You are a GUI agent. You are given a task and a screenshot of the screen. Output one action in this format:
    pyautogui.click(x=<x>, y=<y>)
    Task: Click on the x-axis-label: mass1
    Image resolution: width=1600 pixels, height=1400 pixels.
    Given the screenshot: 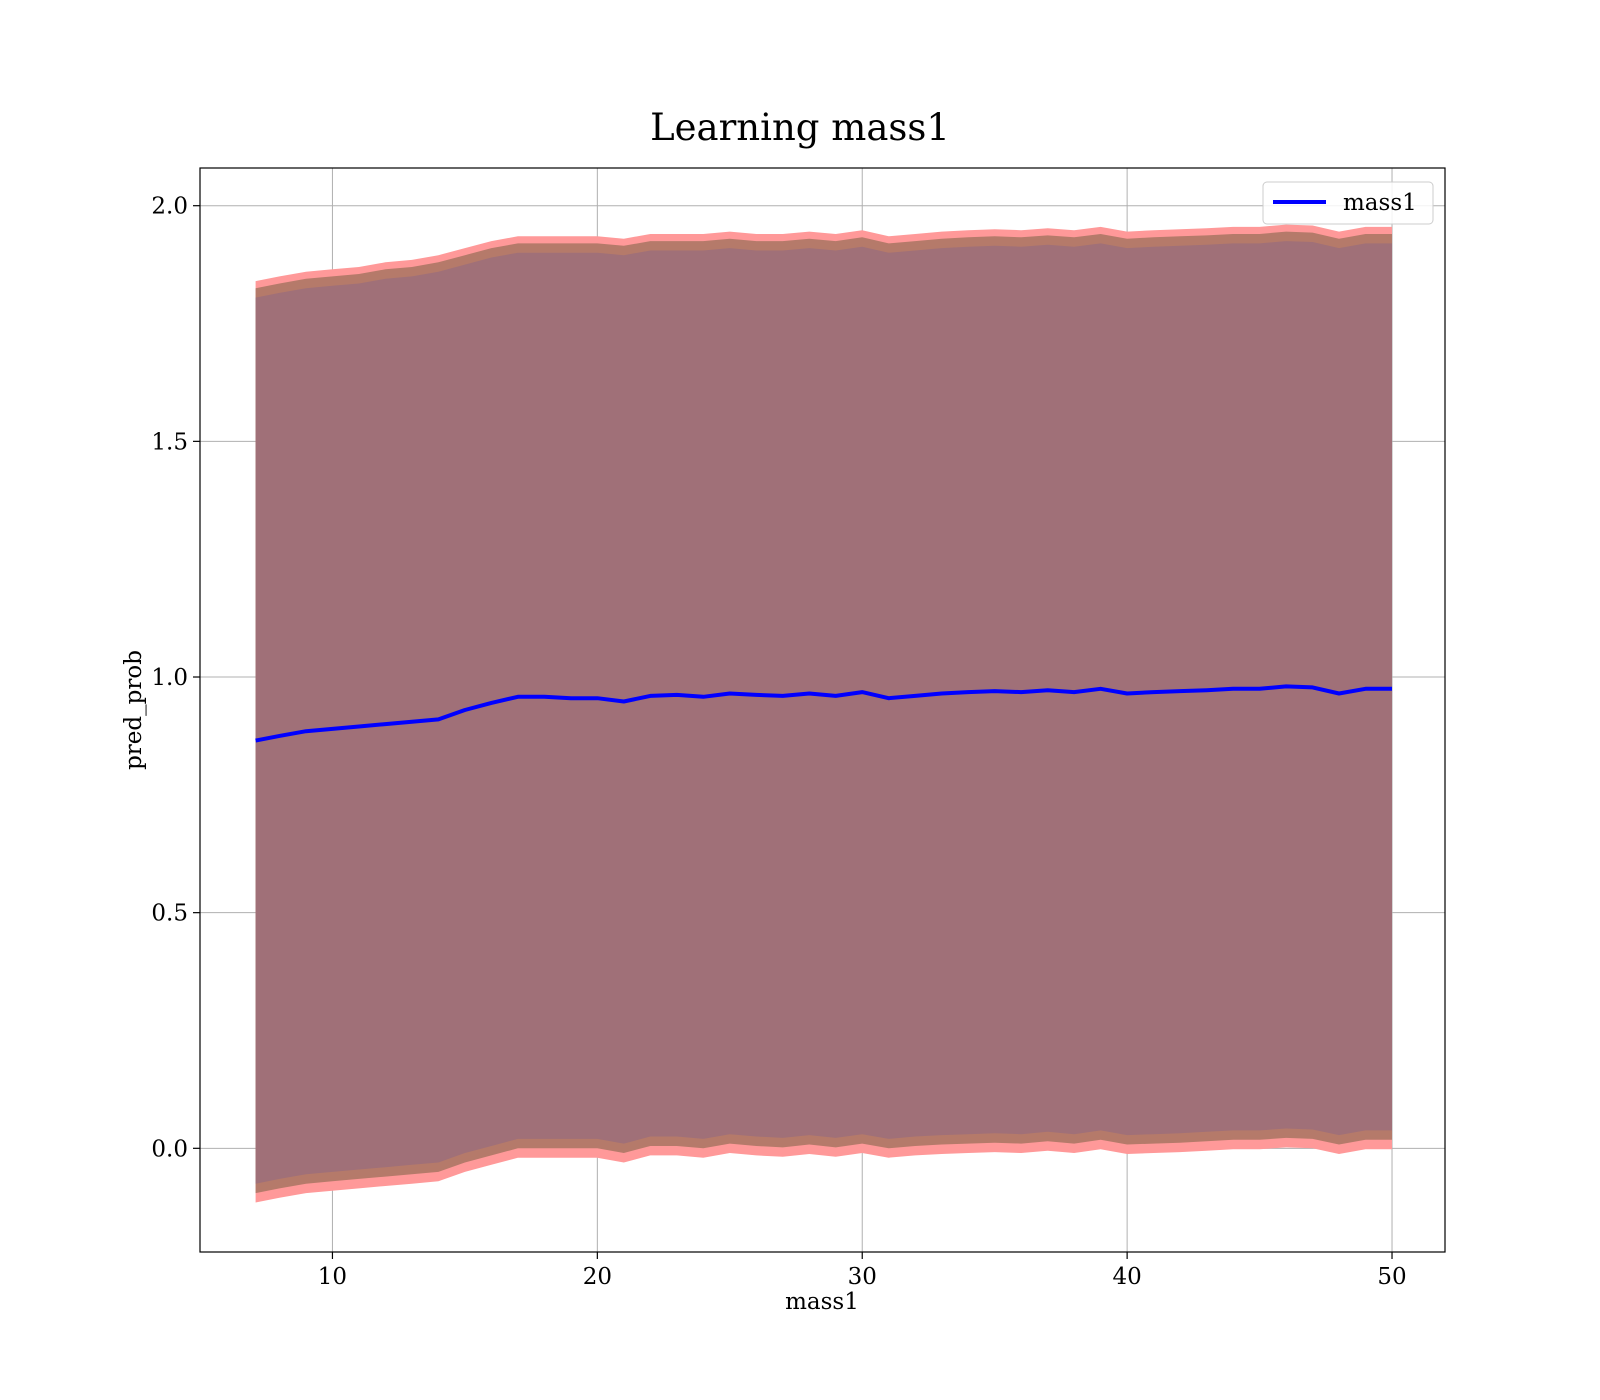 What is the action you would take?
    pyautogui.click(x=822, y=1302)
    